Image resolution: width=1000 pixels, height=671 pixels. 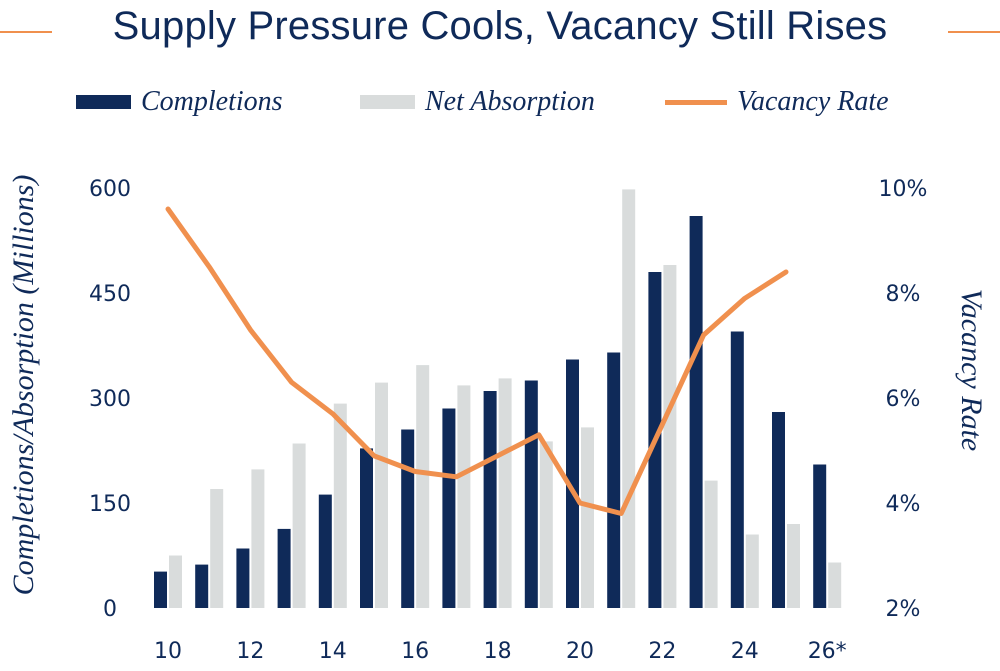 I want to click on x-axis-ticks: 10 12 14 16 18 20 22 24 26*, so click(x=500, y=651).